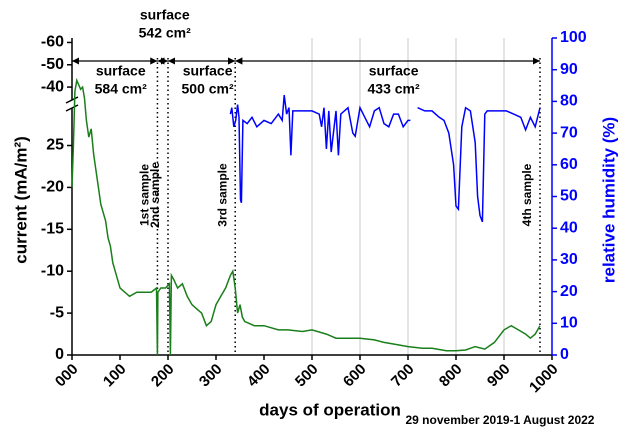 This screenshot has width=628, height=435. What do you see at coordinates (569, 101) in the screenshot?
I see `y2-tick-label: 80` at bounding box center [569, 101].